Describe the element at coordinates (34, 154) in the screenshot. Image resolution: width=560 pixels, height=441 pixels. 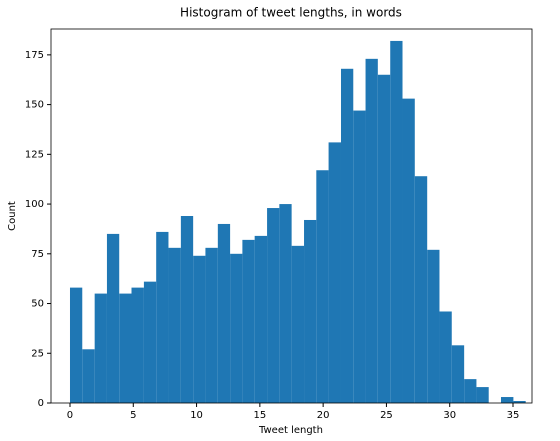
I see `y-tick-label: 125` at that location.